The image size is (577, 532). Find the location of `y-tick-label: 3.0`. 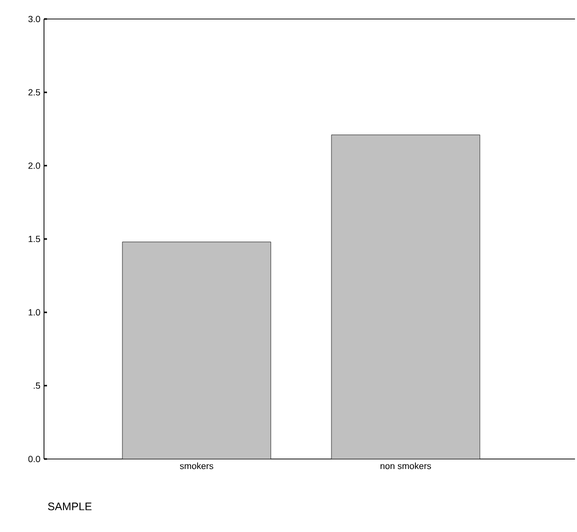

y-tick-label: 3.0 is located at coordinates (34, 19).